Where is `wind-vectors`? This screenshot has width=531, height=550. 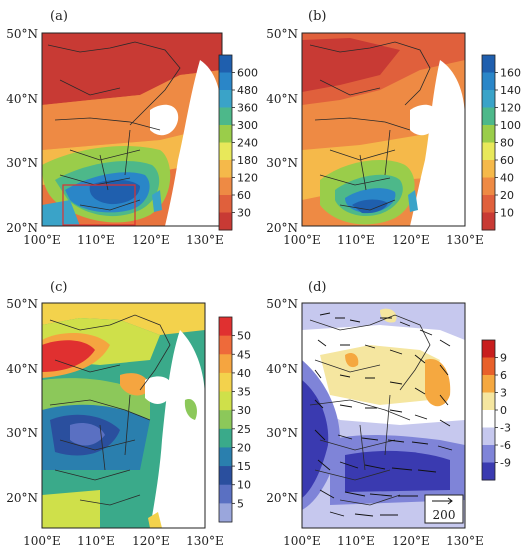 wind-vectors is located at coordinates (383, 414).